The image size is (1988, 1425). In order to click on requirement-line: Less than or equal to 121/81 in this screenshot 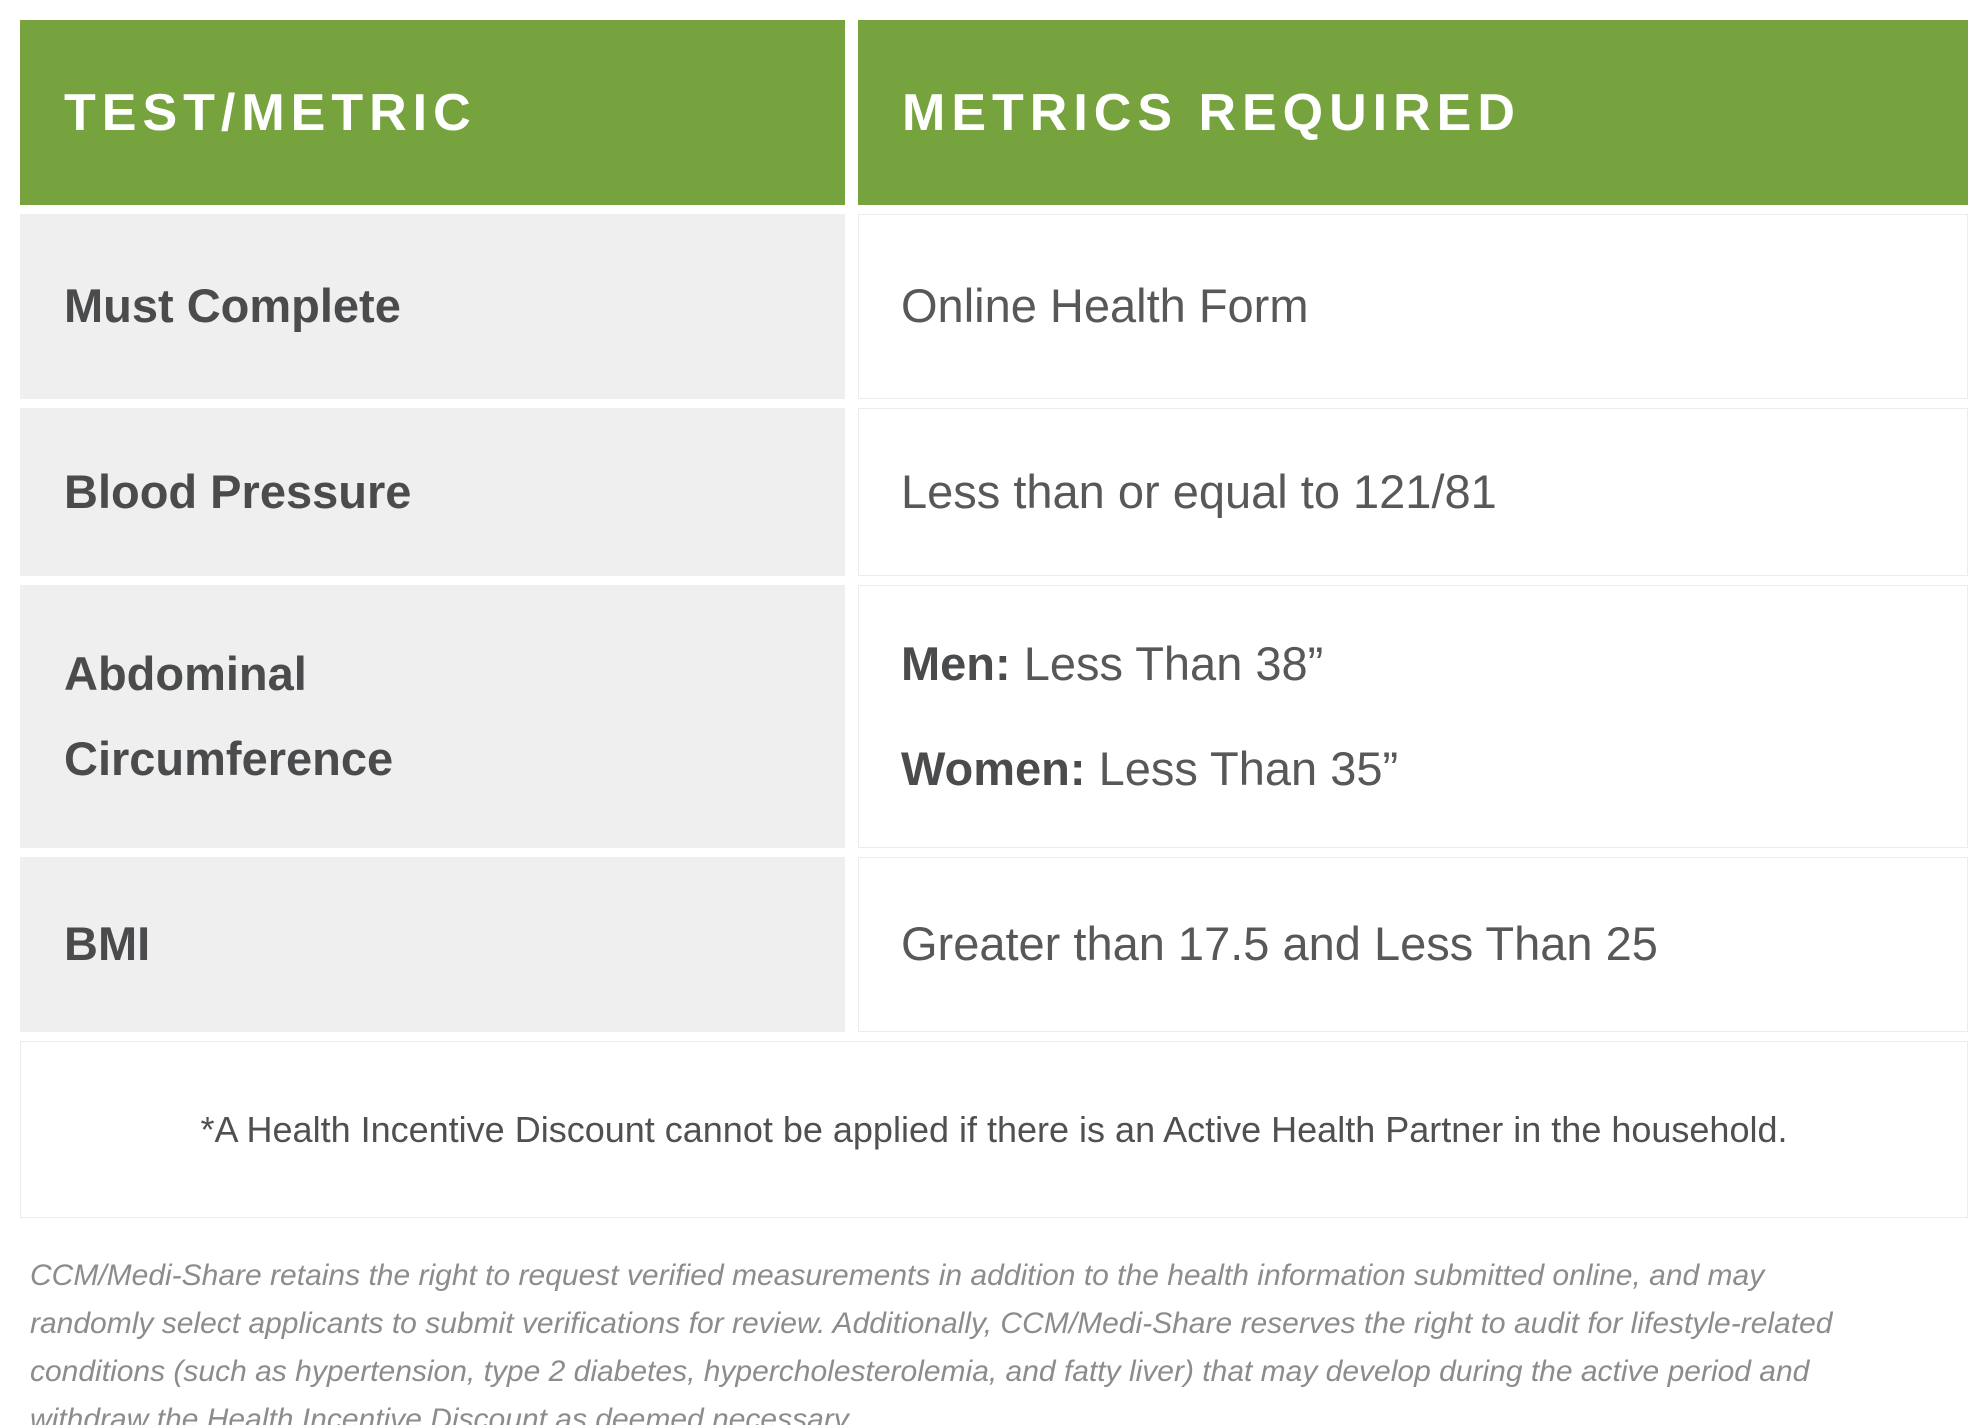, I will do `click(1434, 492)`.